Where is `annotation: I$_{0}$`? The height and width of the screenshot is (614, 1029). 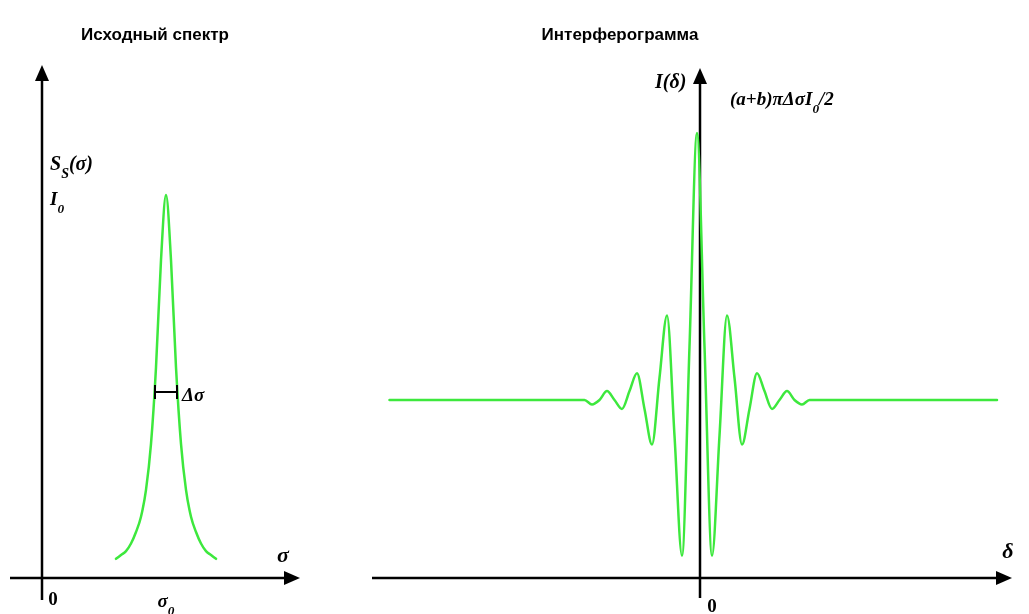 annotation: I$_{0}$ is located at coordinates (57, 202).